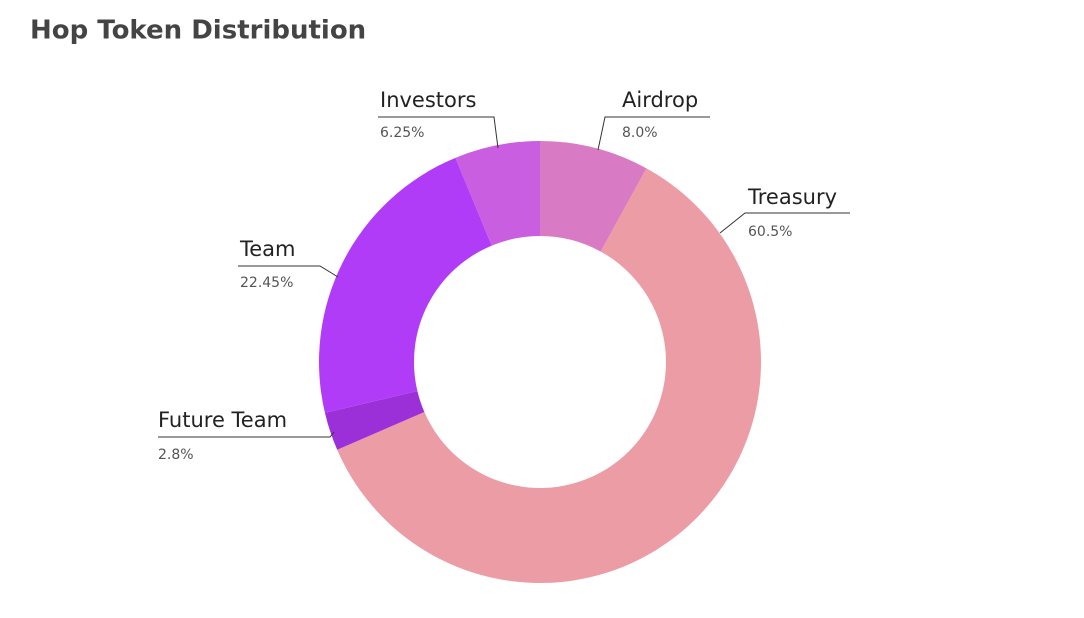 The image size is (1084, 618). What do you see at coordinates (770, 232) in the screenshot?
I see `value-label: 60.5%` at bounding box center [770, 232].